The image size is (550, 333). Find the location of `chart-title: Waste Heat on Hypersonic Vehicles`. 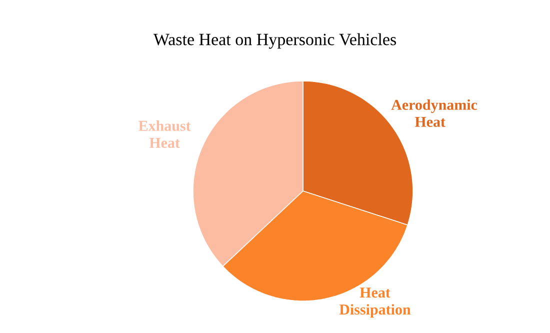

chart-title: Waste Heat on Hypersonic Vehicles is located at coordinates (274, 41).